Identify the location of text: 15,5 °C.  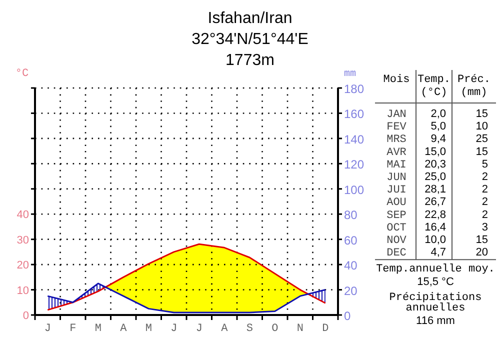
(435, 282).